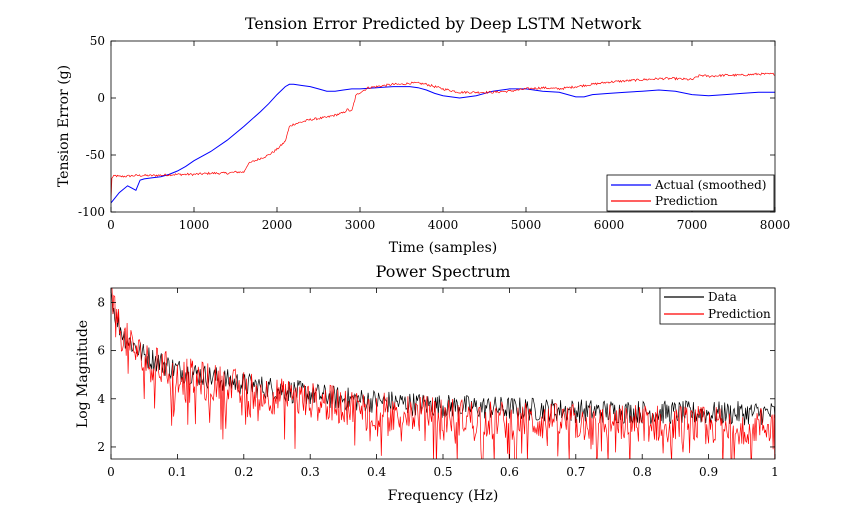 This screenshot has height=520, width=857. I want to click on legend: Actual (smoothed) Prediction, so click(690, 193).